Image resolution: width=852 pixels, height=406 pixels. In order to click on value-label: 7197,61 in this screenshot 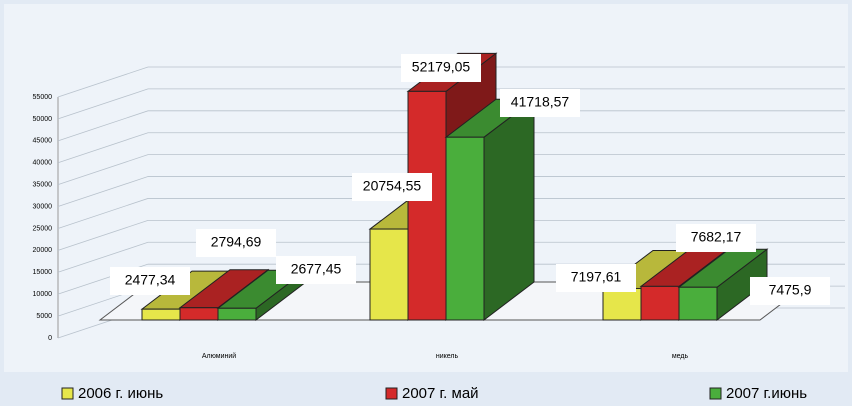, I will do `click(596, 277)`.